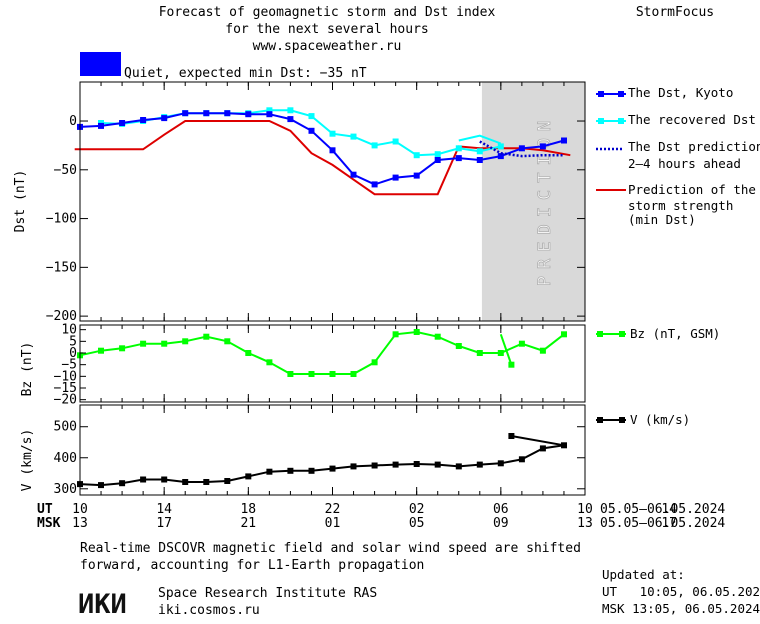 Image resolution: width=760 pixels, height=624 pixels. What do you see at coordinates (660, 419) in the screenshot?
I see `legend-v: V (km/s)` at bounding box center [660, 419].